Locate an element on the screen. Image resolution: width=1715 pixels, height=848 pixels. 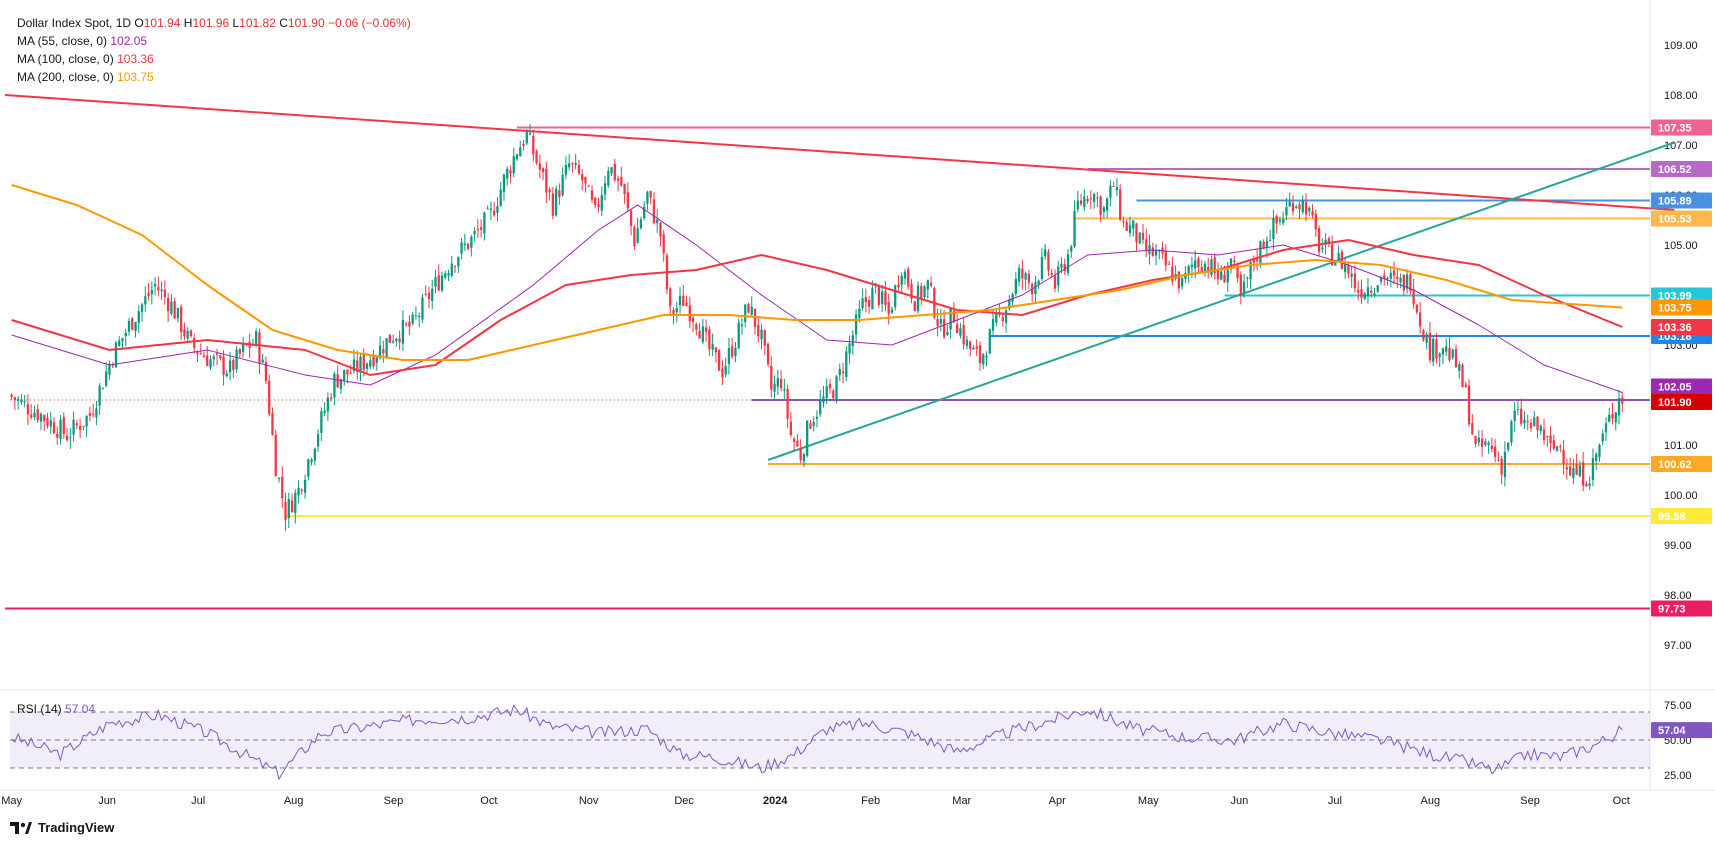
brand-name: TradingView is located at coordinates (76, 827).